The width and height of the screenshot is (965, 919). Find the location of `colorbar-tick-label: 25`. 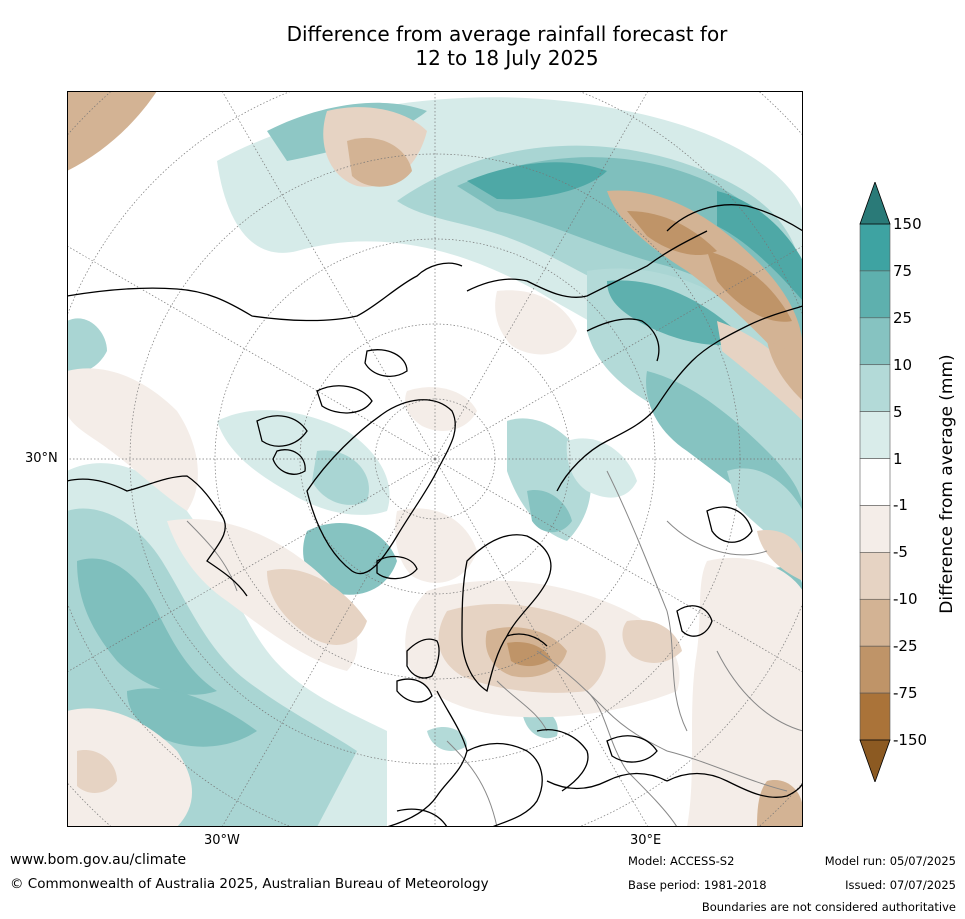

colorbar-tick-label: 25 is located at coordinates (903, 317).